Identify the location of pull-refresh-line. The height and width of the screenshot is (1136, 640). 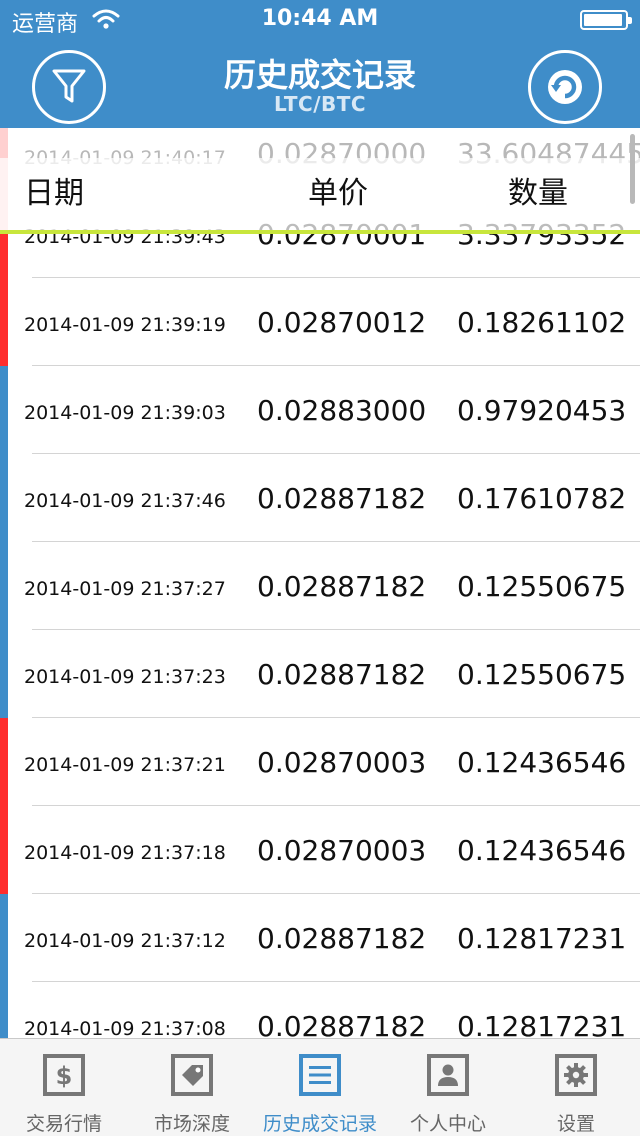
(320, 232).